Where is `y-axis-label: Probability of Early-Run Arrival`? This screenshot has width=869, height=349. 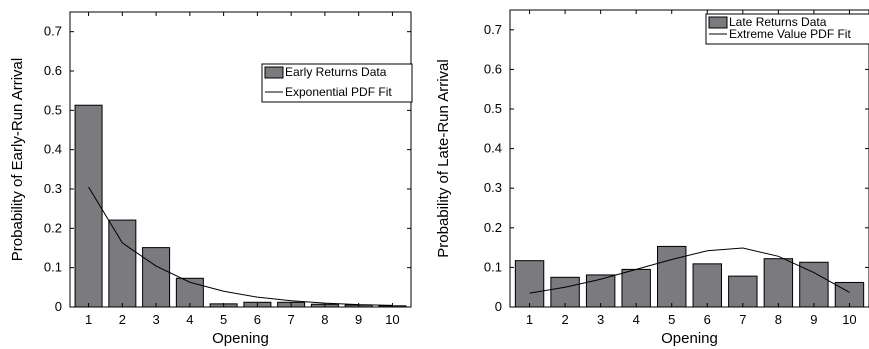
y-axis-label: Probability of Early-Run Arrival is located at coordinates (17, 159).